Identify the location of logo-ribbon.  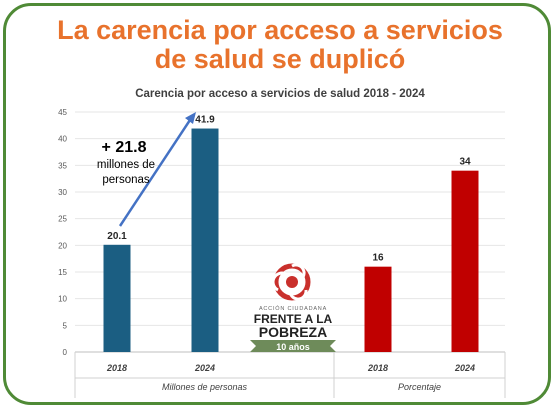
(293, 346).